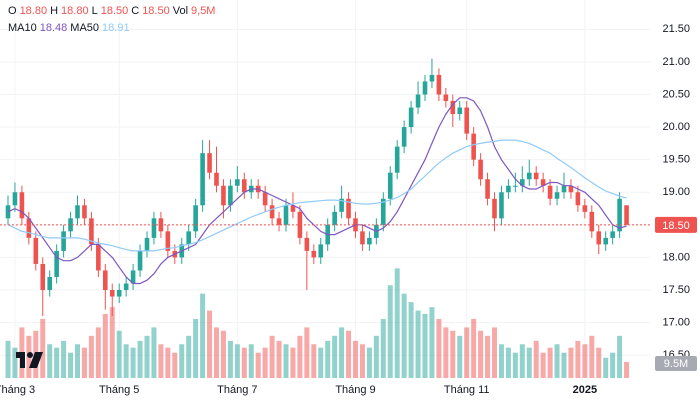  I want to click on last-price-tag, so click(676, 224).